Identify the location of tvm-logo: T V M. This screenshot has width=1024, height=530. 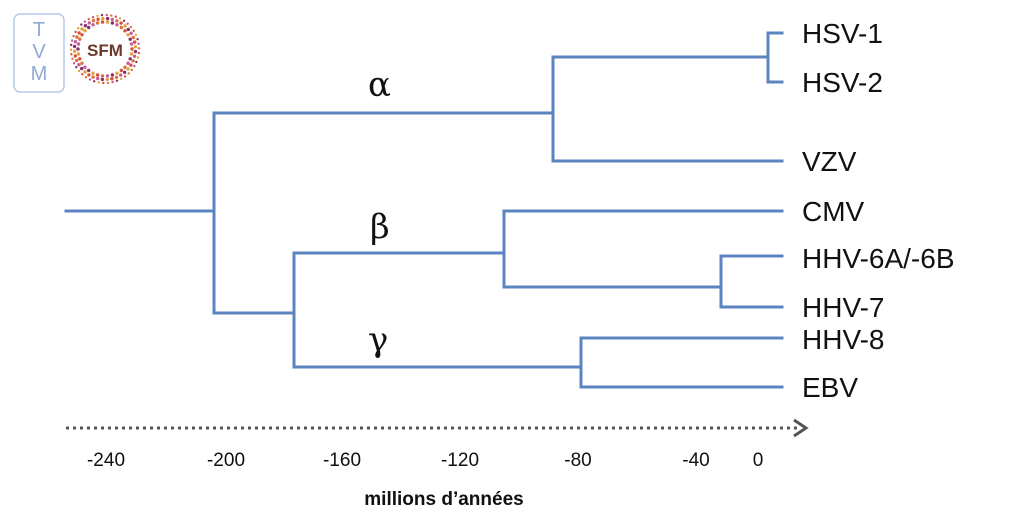
(39, 53).